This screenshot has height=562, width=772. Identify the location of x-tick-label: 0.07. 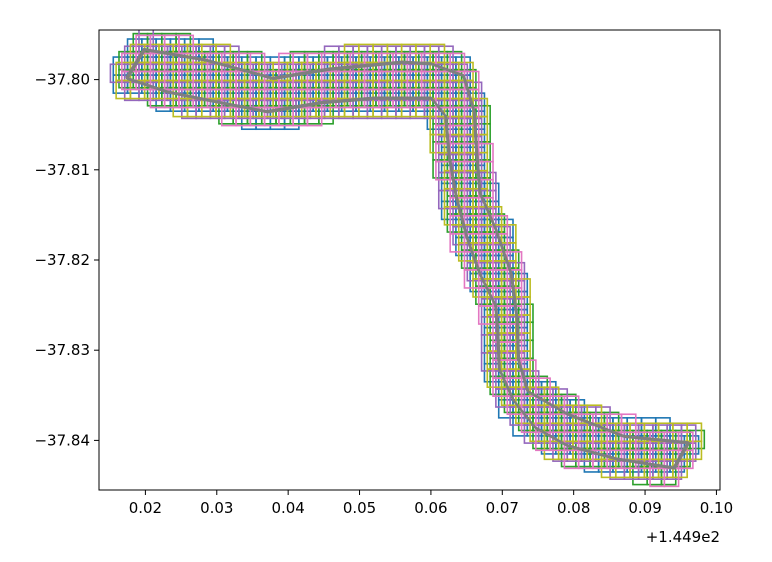
(502, 508).